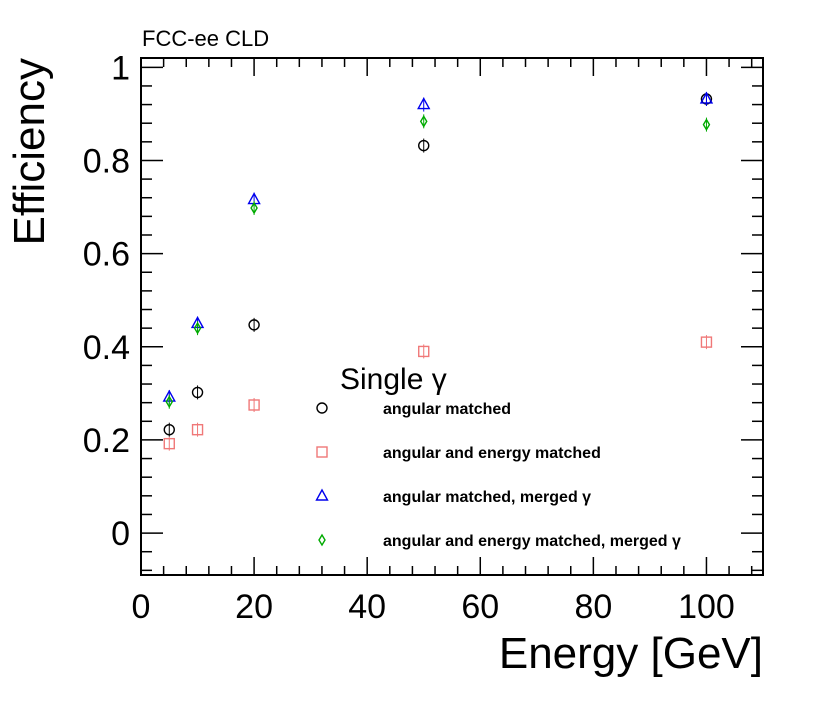 This screenshot has width=830, height=702. Describe the element at coordinates (106, 441) in the screenshot. I see `y-tick-label: 0.2` at that location.